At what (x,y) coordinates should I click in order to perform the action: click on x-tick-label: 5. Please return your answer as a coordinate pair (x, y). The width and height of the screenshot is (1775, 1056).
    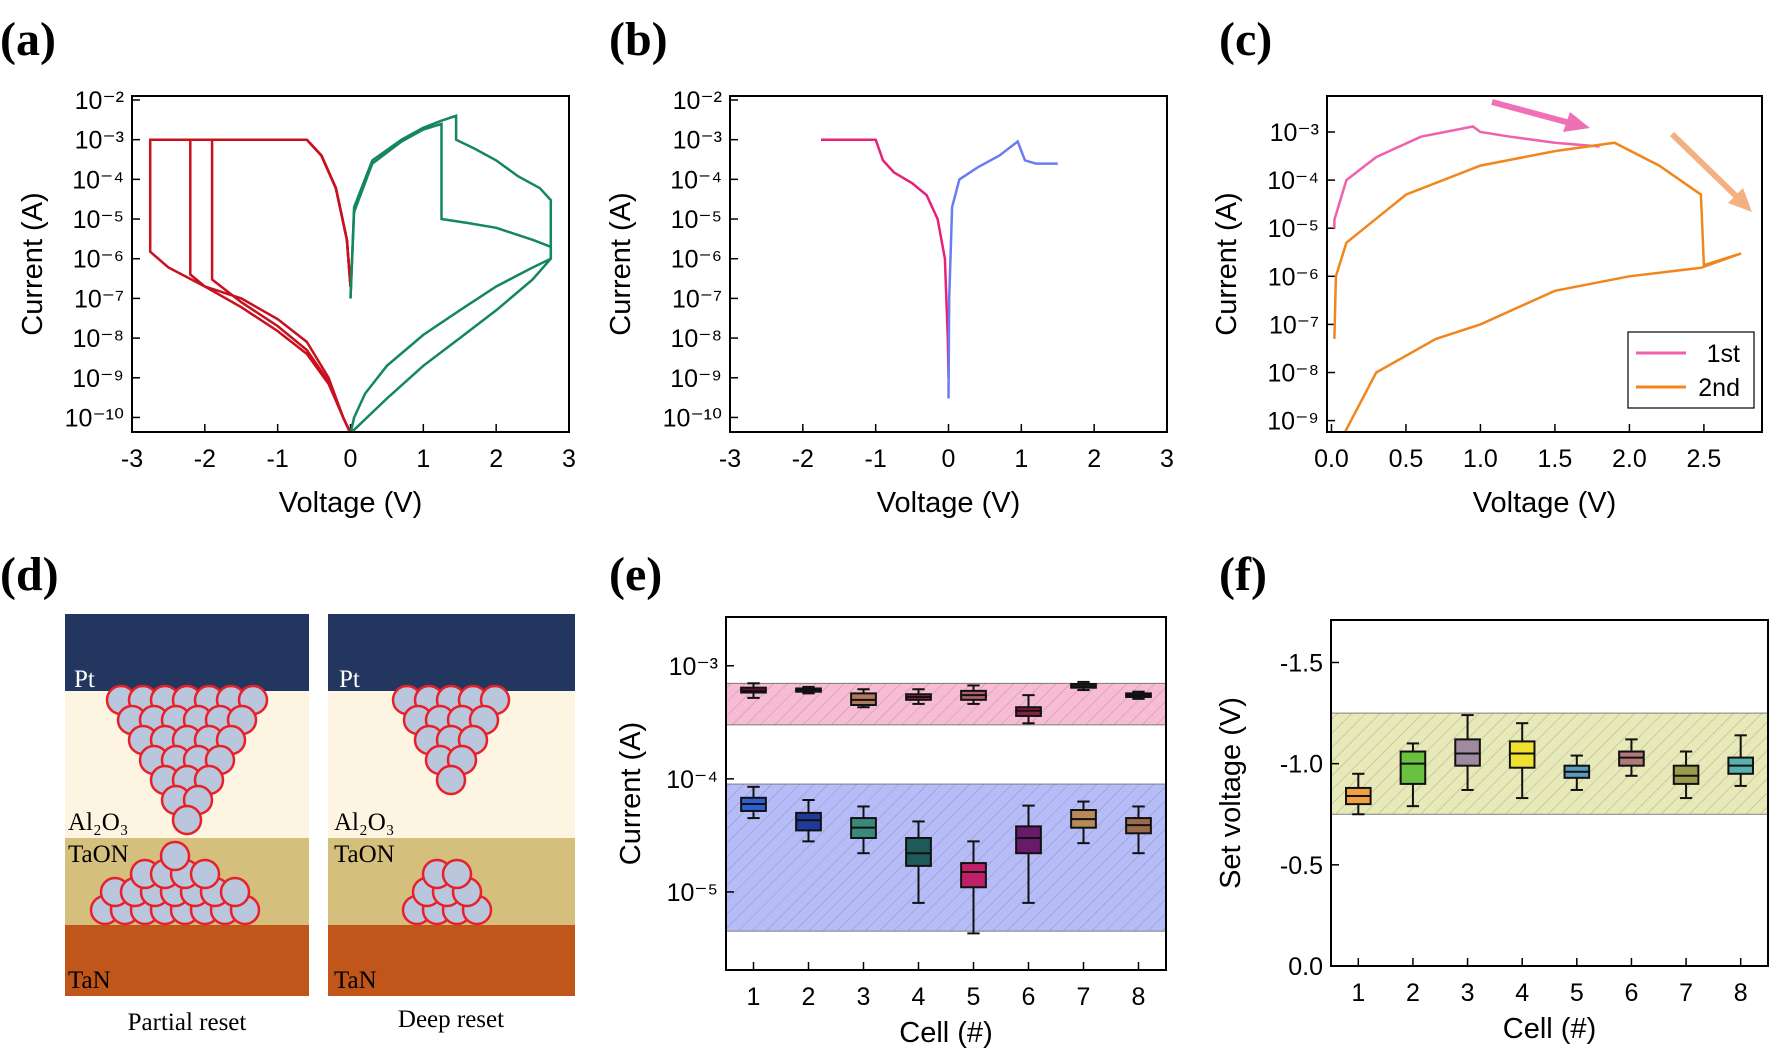
    Looking at the image, I should click on (974, 997).